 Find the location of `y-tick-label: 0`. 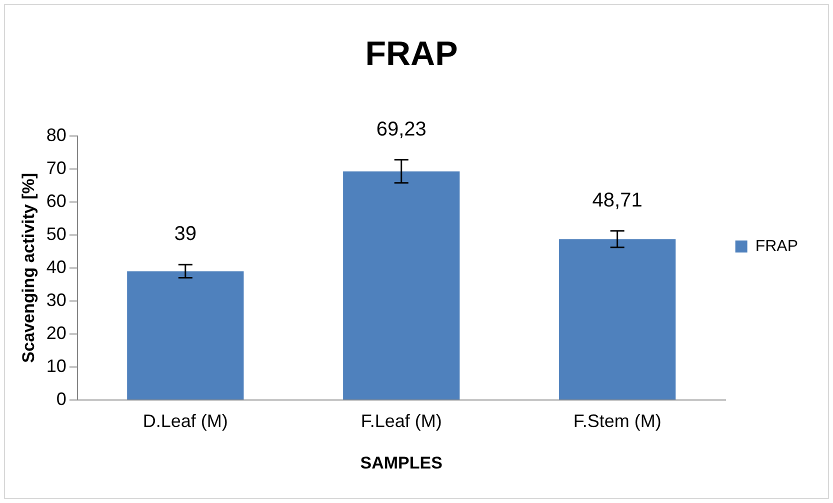

y-tick-label: 0 is located at coordinates (61, 398).